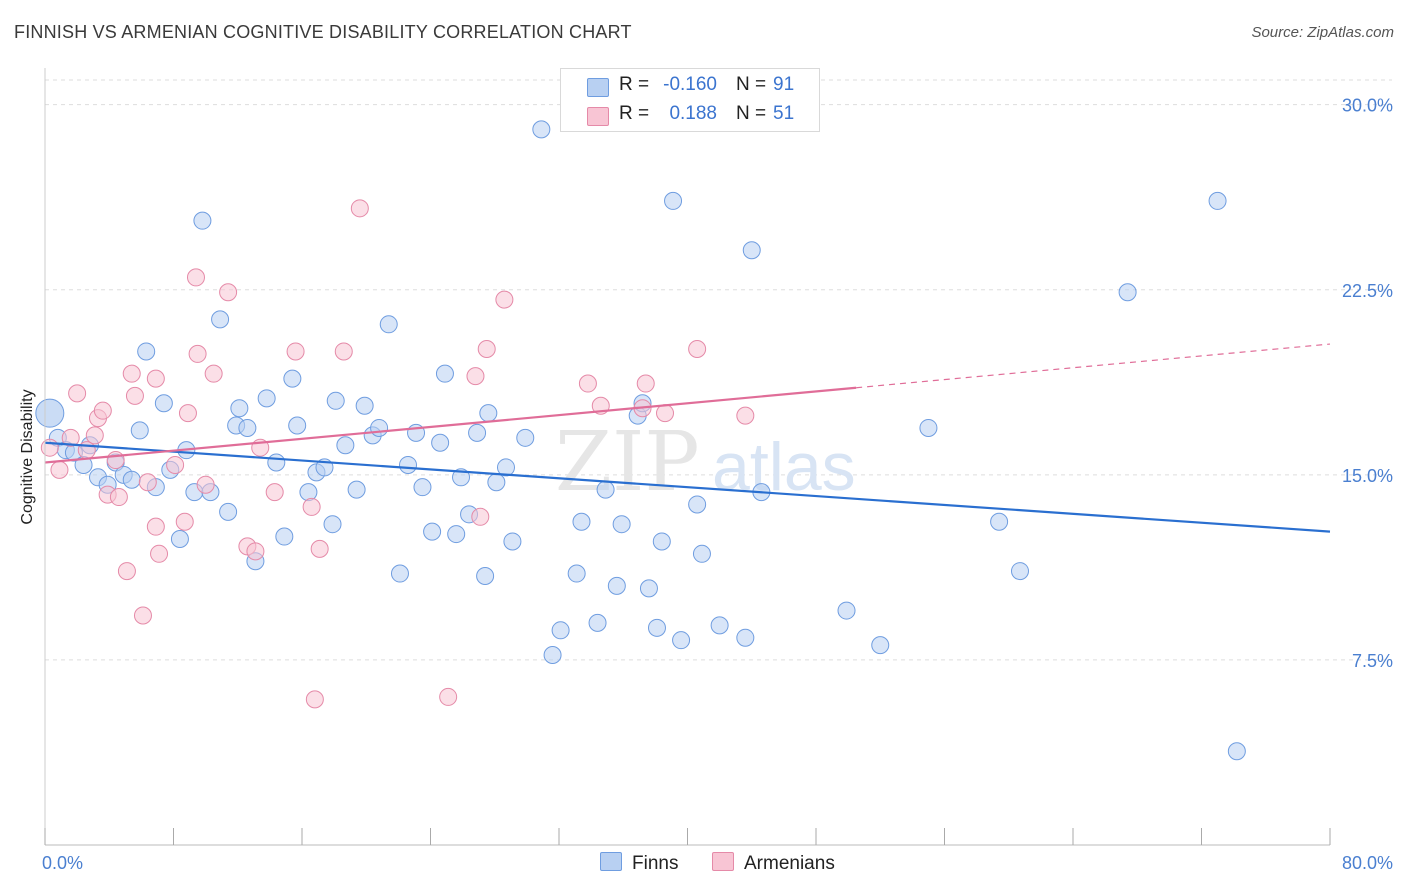 The width and height of the screenshot is (1406, 892). Describe the element at coordinates (784, 113) in the screenshot. I see `legend-n-value: 51` at that location.